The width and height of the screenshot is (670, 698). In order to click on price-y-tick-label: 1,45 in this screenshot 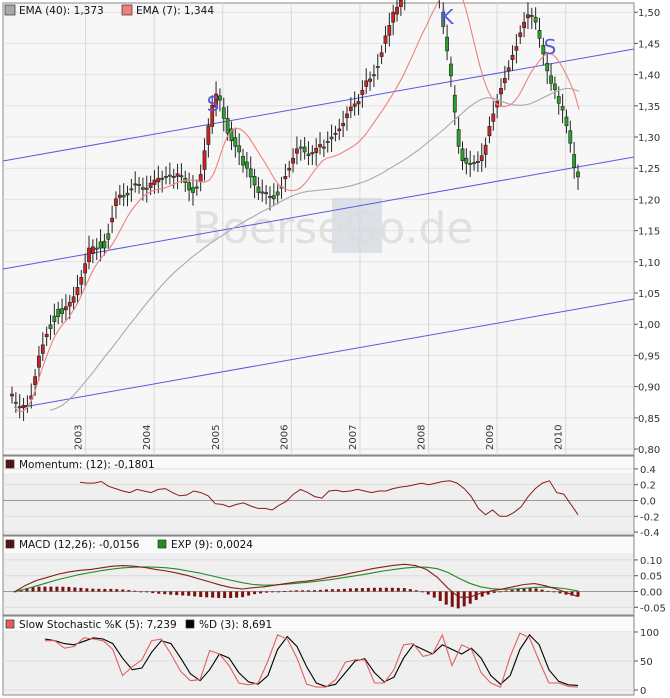, I will do `click(649, 44)`.